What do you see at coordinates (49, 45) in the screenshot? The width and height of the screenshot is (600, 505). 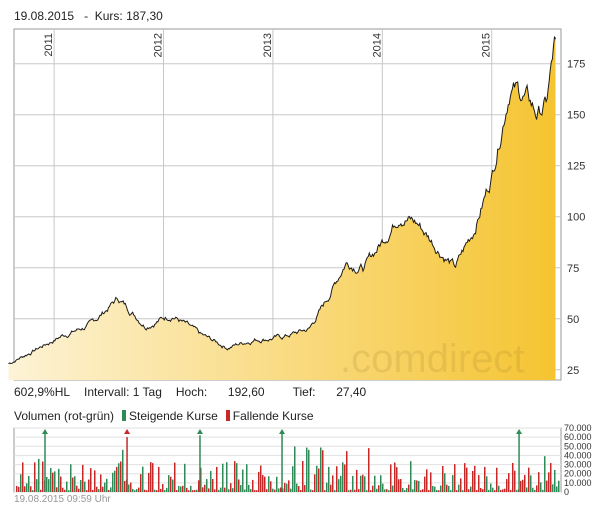 I see `x-tick-label: 2011` at bounding box center [49, 45].